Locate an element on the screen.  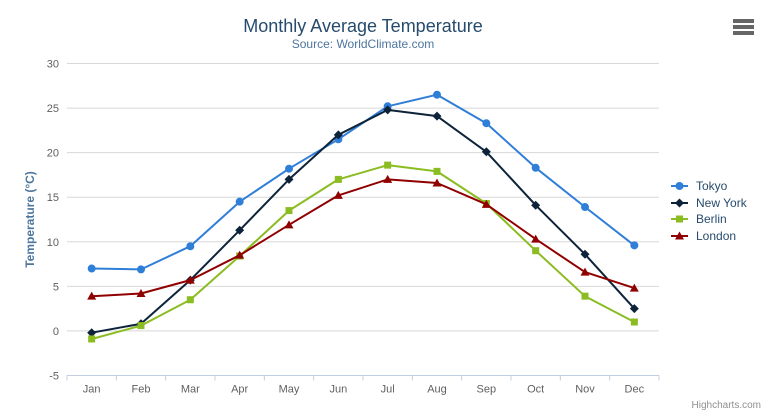
legend-item-tokyo: Tokyo is located at coordinates (709, 186).